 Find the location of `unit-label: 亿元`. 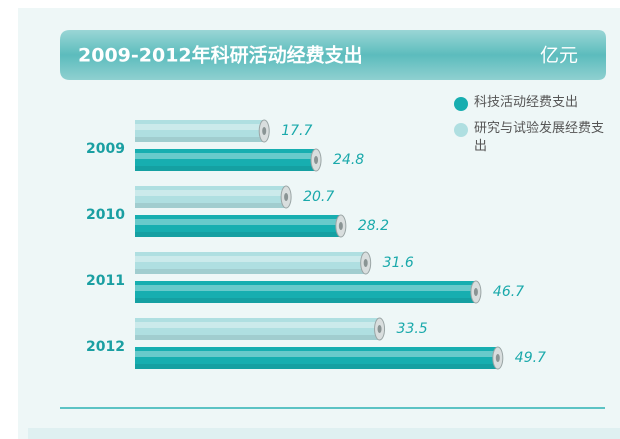

unit-label: 亿元 is located at coordinates (559, 56).